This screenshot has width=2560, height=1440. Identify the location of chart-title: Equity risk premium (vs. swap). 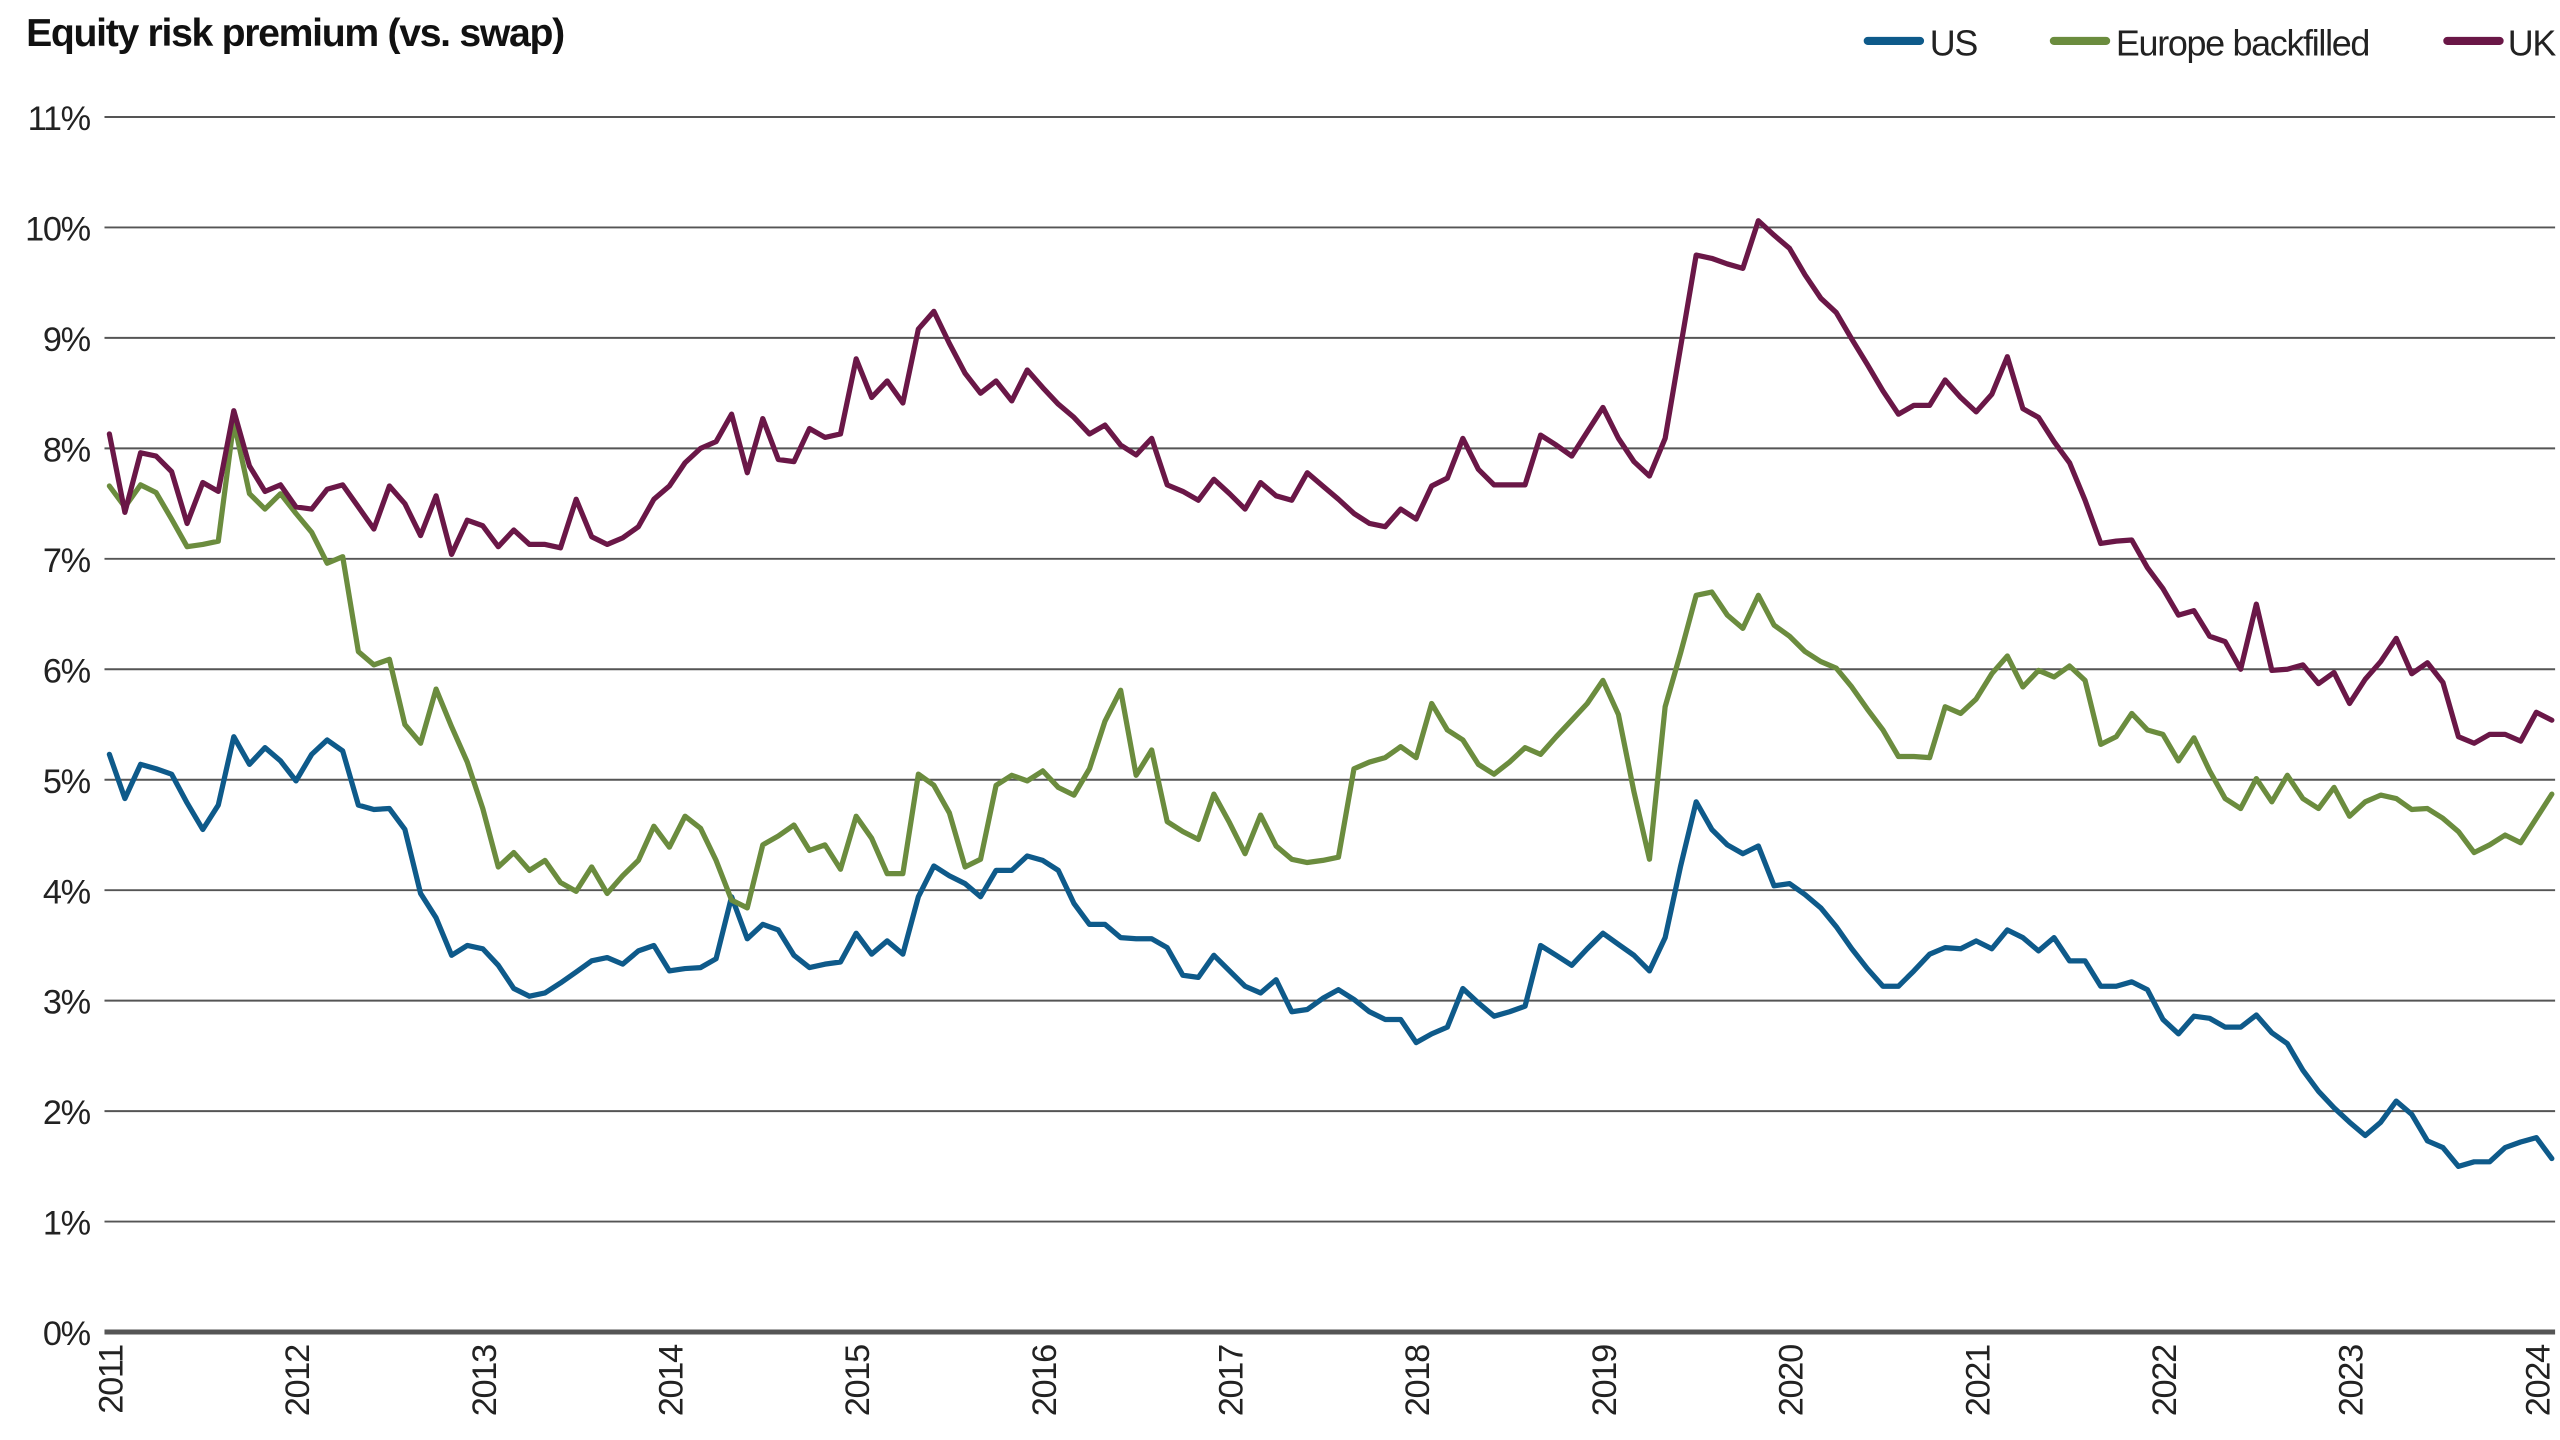
(295, 33).